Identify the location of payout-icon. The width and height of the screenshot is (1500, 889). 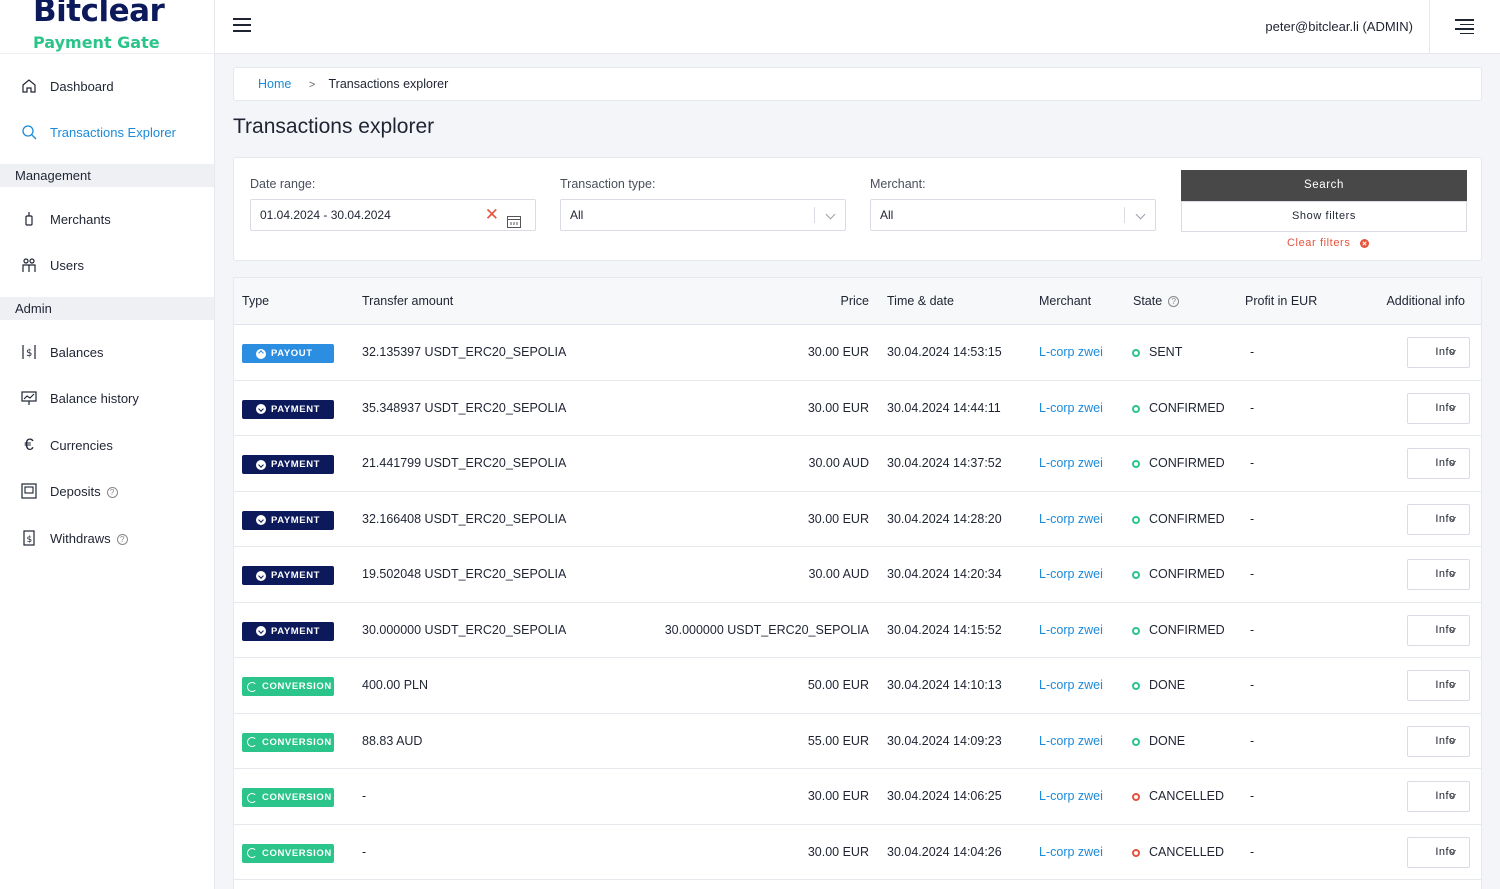
(261, 353).